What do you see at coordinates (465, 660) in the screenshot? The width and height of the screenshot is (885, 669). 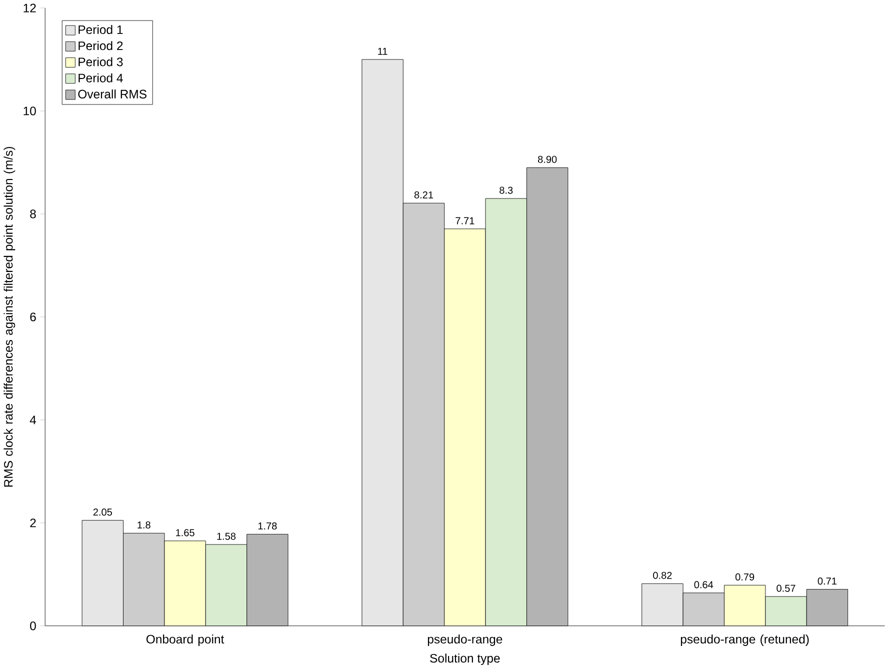 I see `x-axis-title: Solution type` at bounding box center [465, 660].